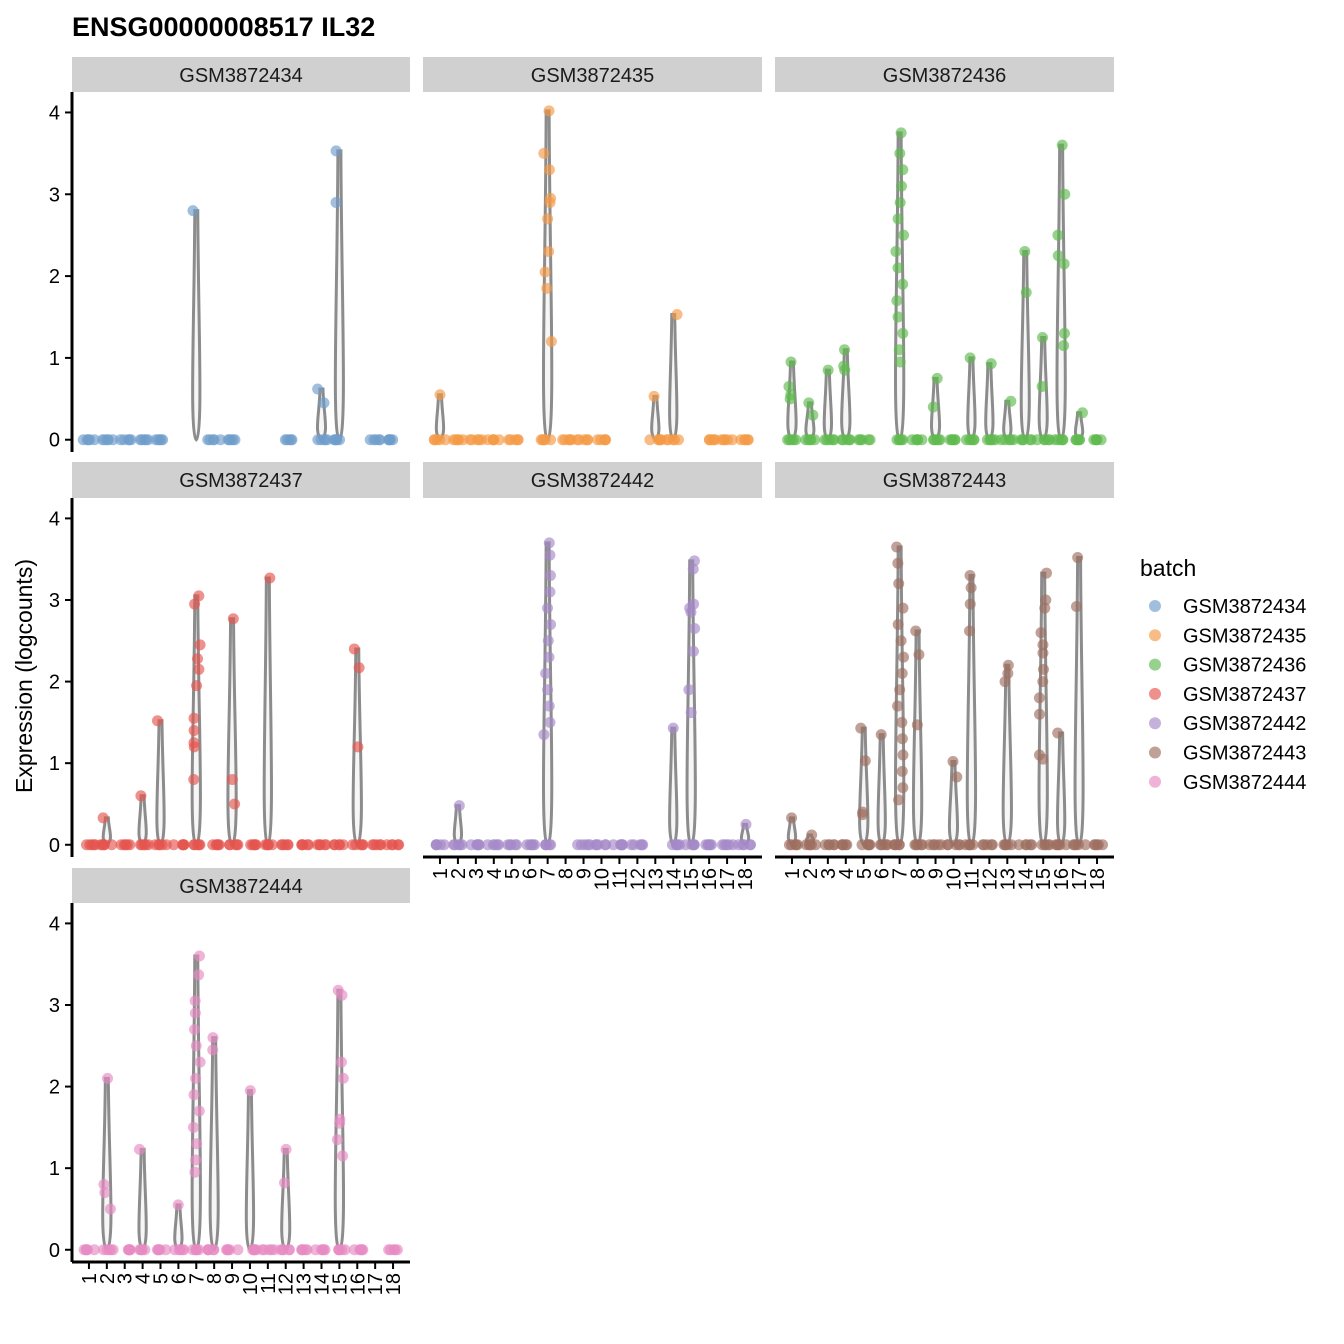  Describe the element at coordinates (829, 873) in the screenshot. I see `x-tick-label: 3` at that location.